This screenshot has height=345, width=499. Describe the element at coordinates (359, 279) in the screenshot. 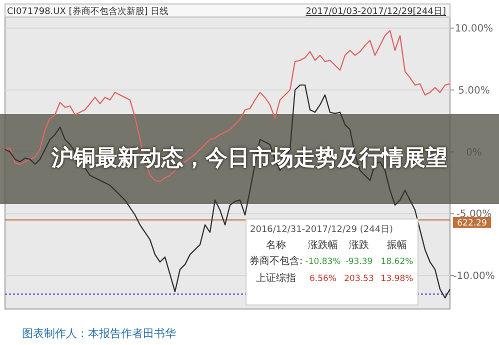

I see `annotation: 203.53` at that location.